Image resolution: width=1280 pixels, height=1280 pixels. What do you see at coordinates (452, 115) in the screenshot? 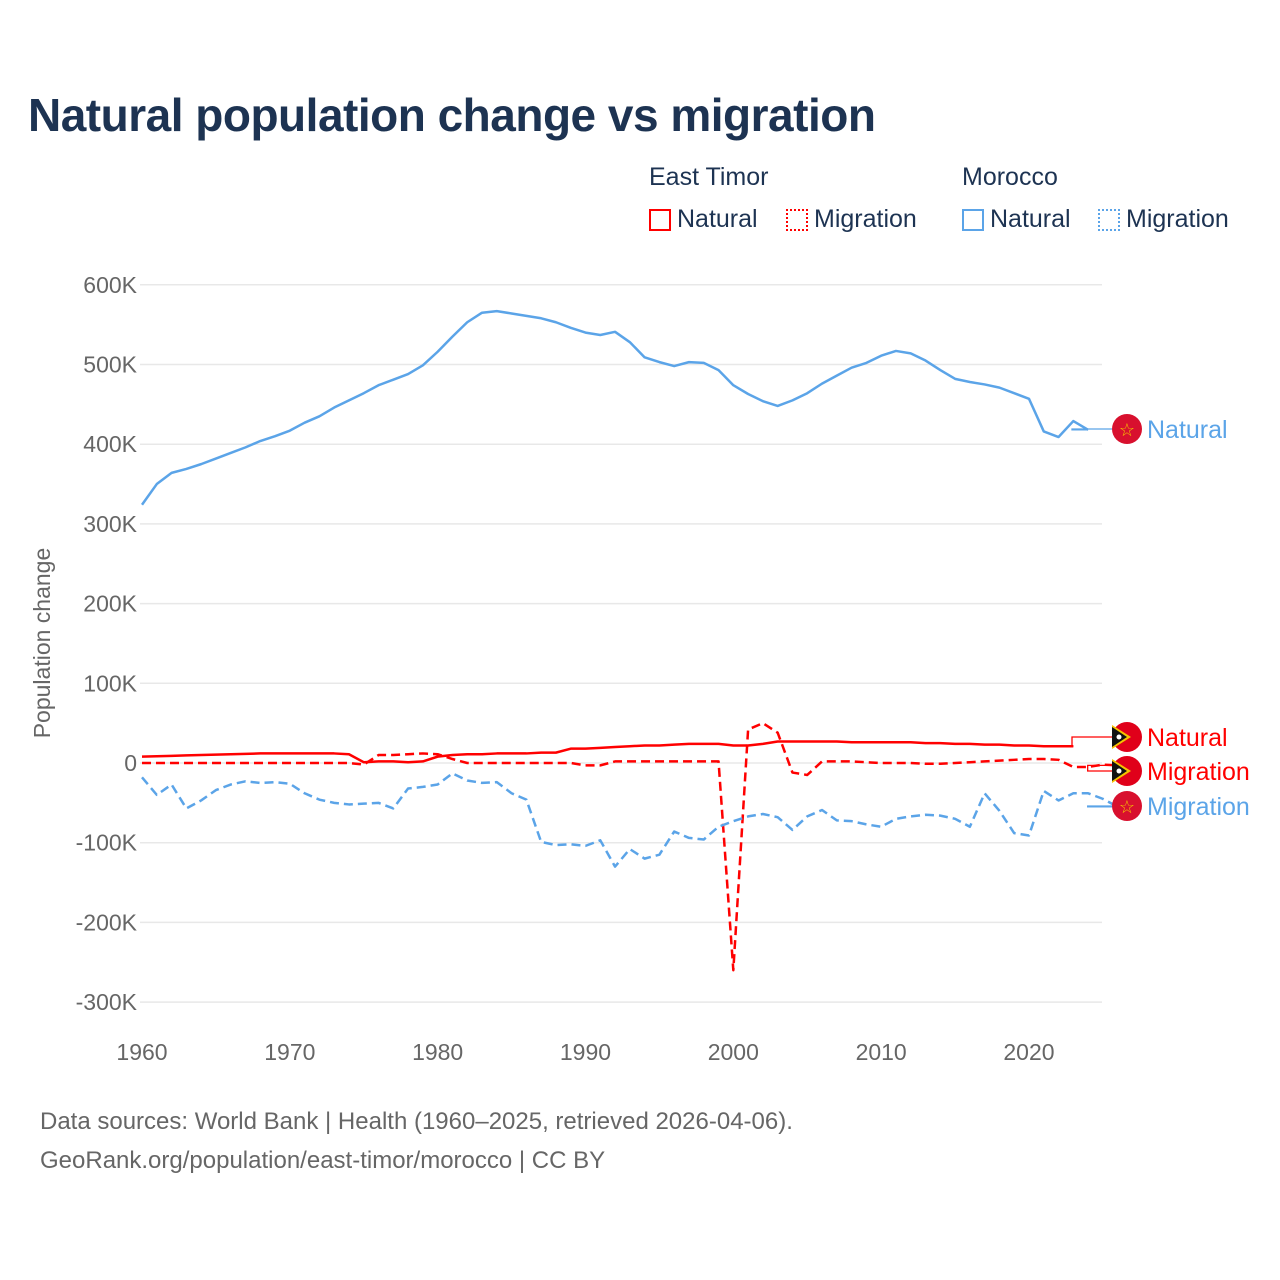
I see `chart-title: Natural population change vs migration` at bounding box center [452, 115].